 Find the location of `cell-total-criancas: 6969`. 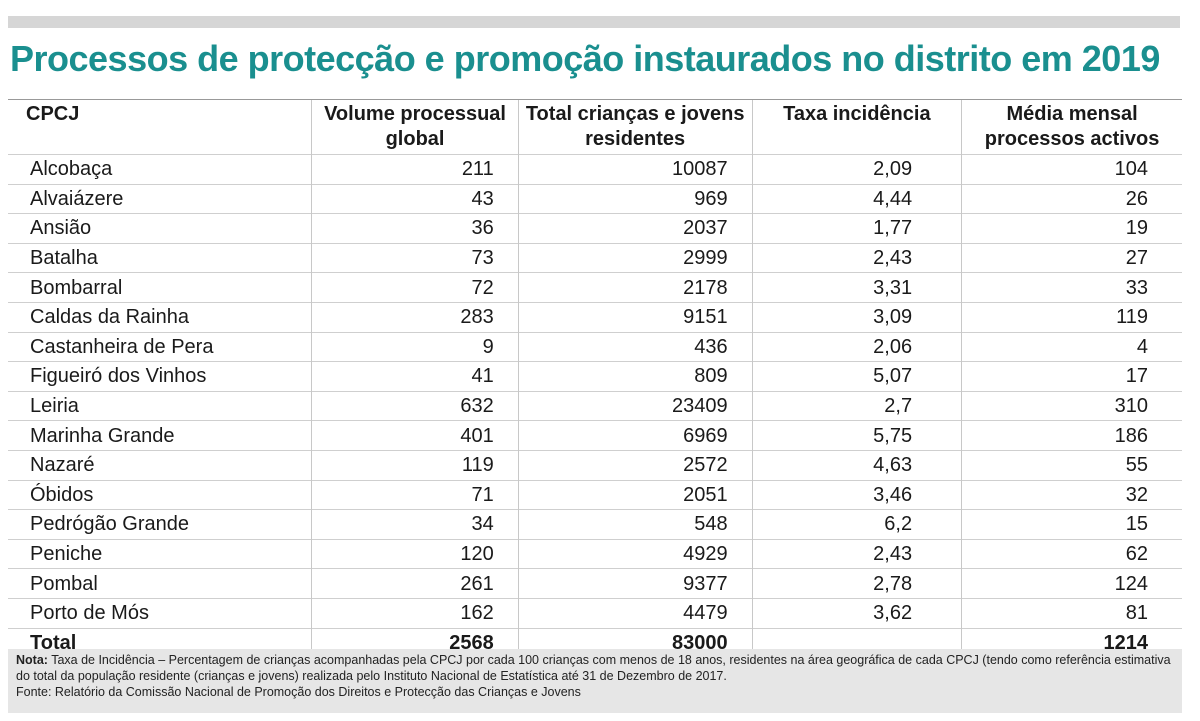

cell-total-criancas: 6969 is located at coordinates (635, 435).